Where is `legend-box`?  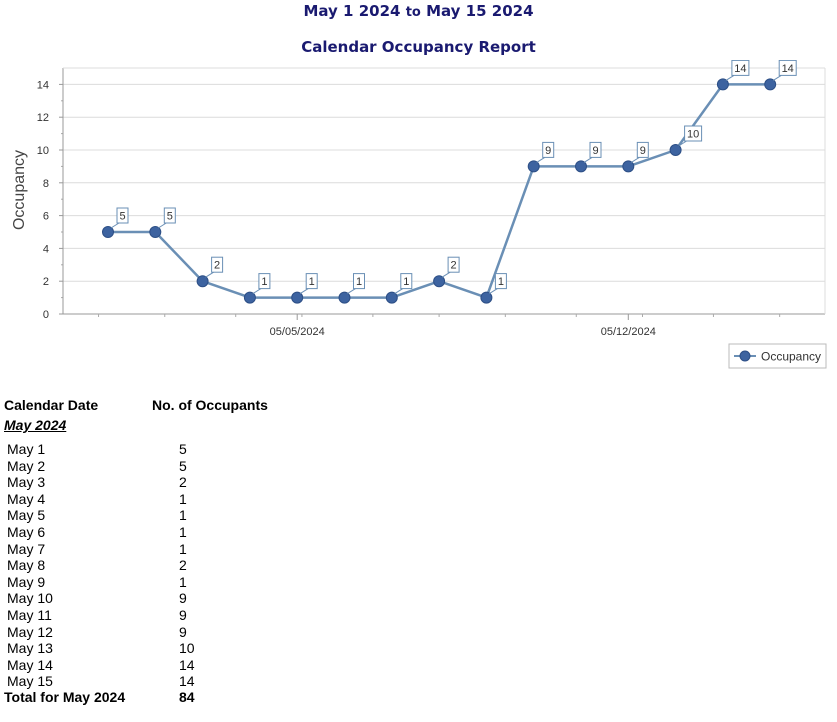
legend-box is located at coordinates (777, 356).